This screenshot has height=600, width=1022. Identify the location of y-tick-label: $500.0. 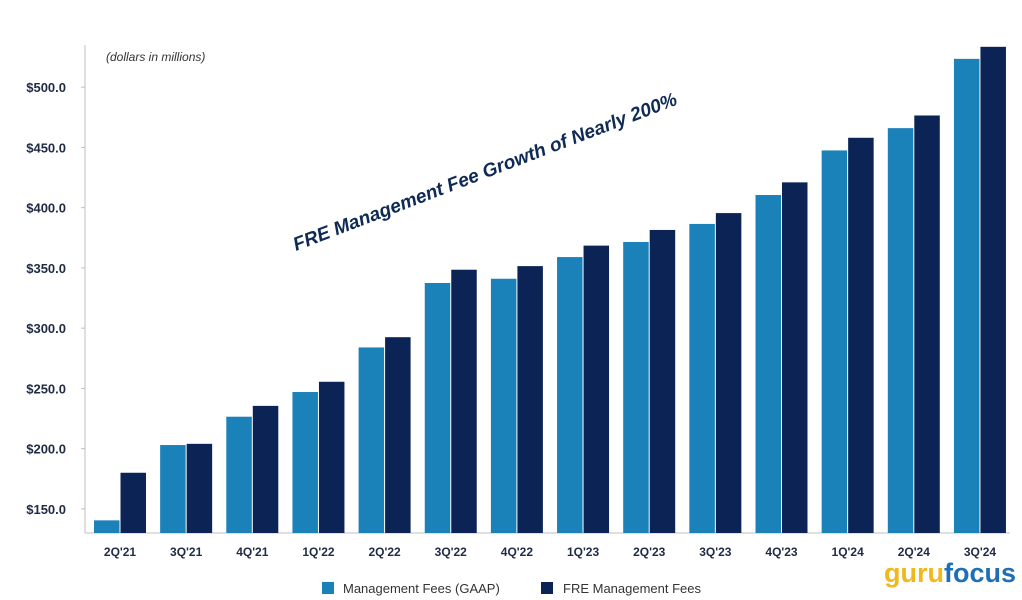
(46, 87).